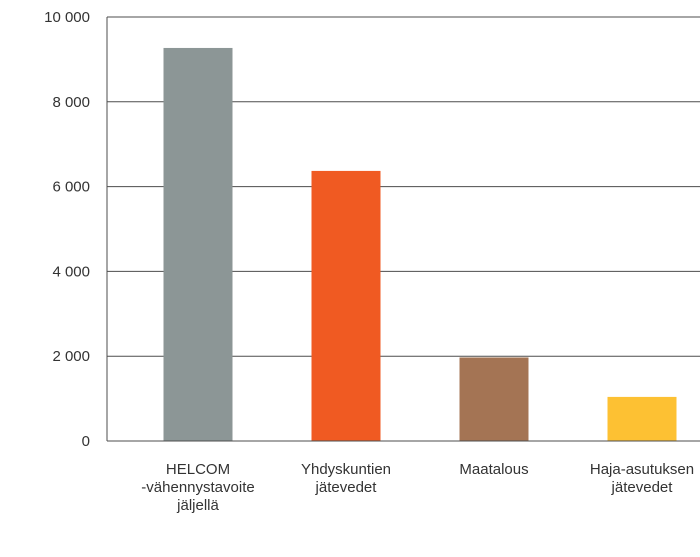 The image size is (700, 557). Describe the element at coordinates (71, 187) in the screenshot. I see `y-tick-label: 6 000` at that location.